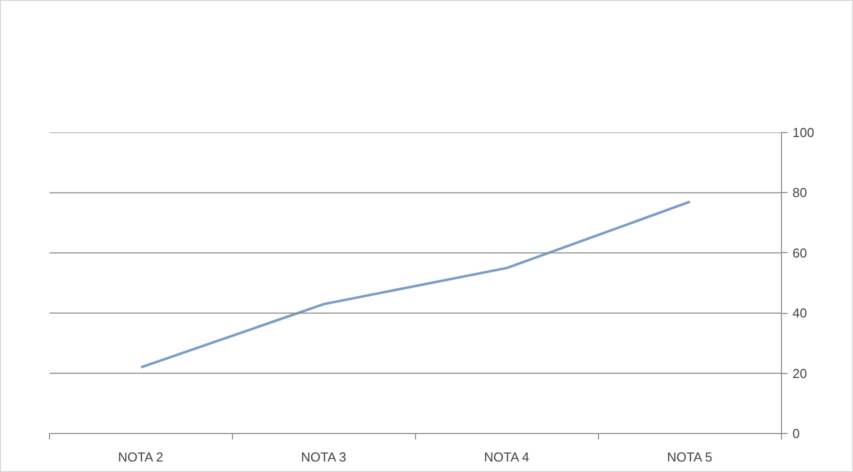 This screenshot has width=853, height=472. What do you see at coordinates (141, 457) in the screenshot?
I see `x-tick-label: NOTA 2` at bounding box center [141, 457].